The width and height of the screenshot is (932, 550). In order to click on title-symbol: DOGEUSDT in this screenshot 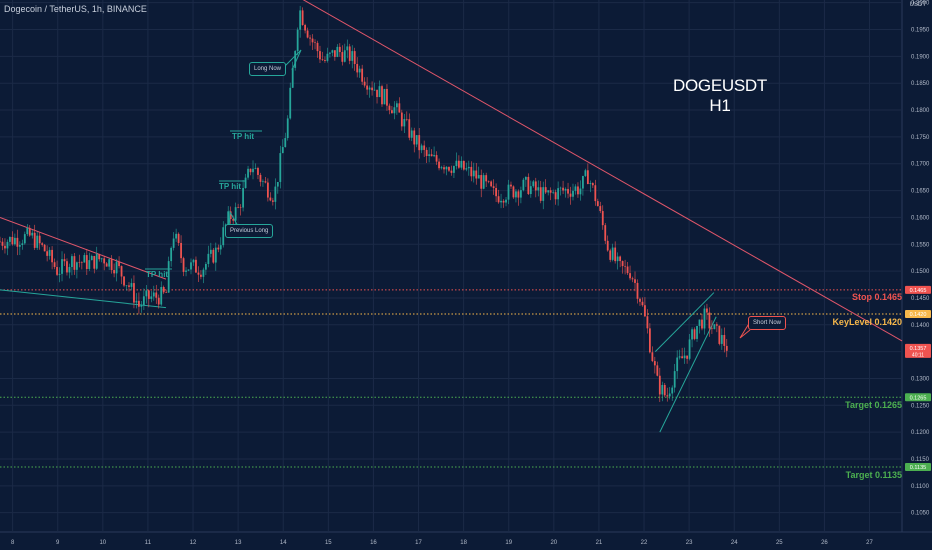, I will do `click(720, 85)`.